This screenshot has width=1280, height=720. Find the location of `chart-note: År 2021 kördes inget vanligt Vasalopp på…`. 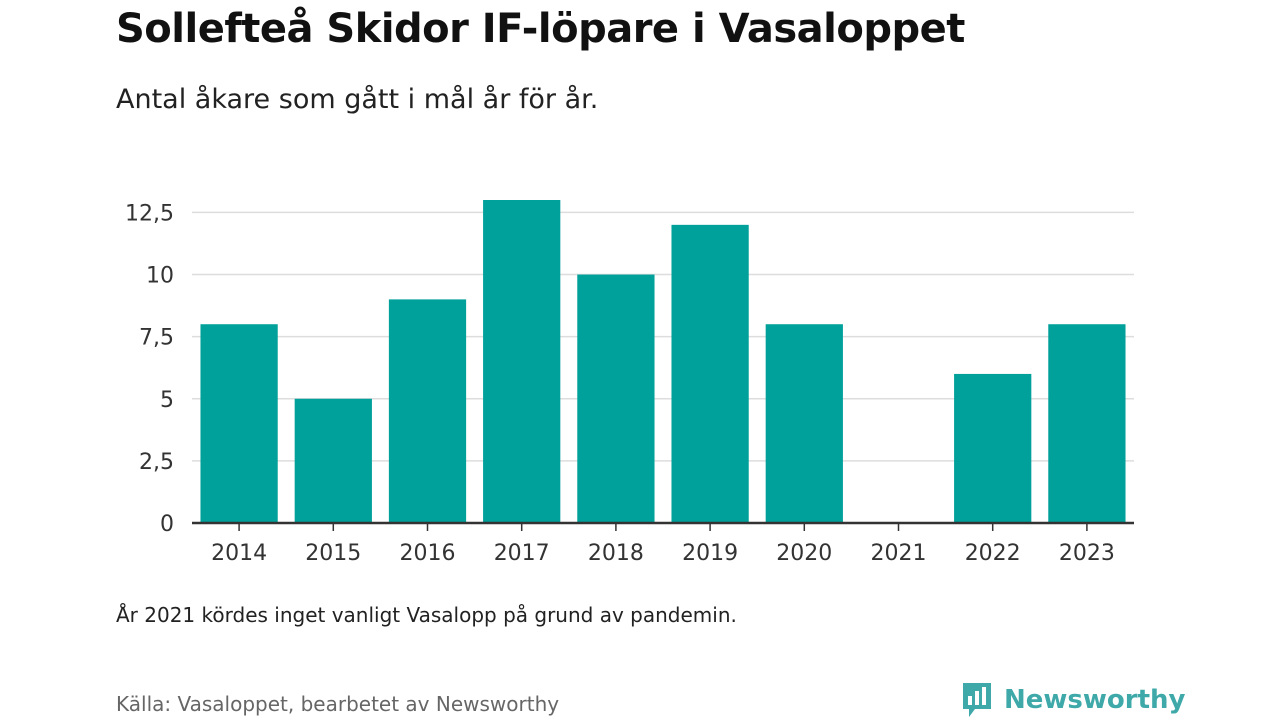

chart-note: År 2021 kördes inget vanligt Vasalopp på… is located at coordinates (426, 615).